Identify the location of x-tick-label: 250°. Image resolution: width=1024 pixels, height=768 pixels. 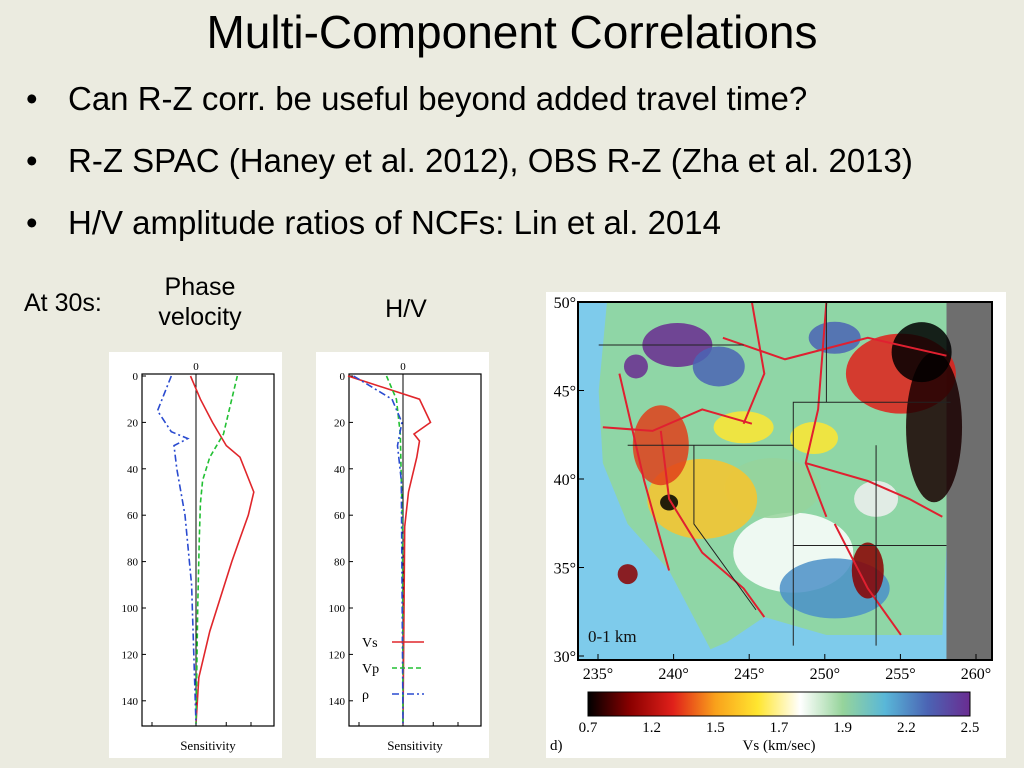
(825, 674).